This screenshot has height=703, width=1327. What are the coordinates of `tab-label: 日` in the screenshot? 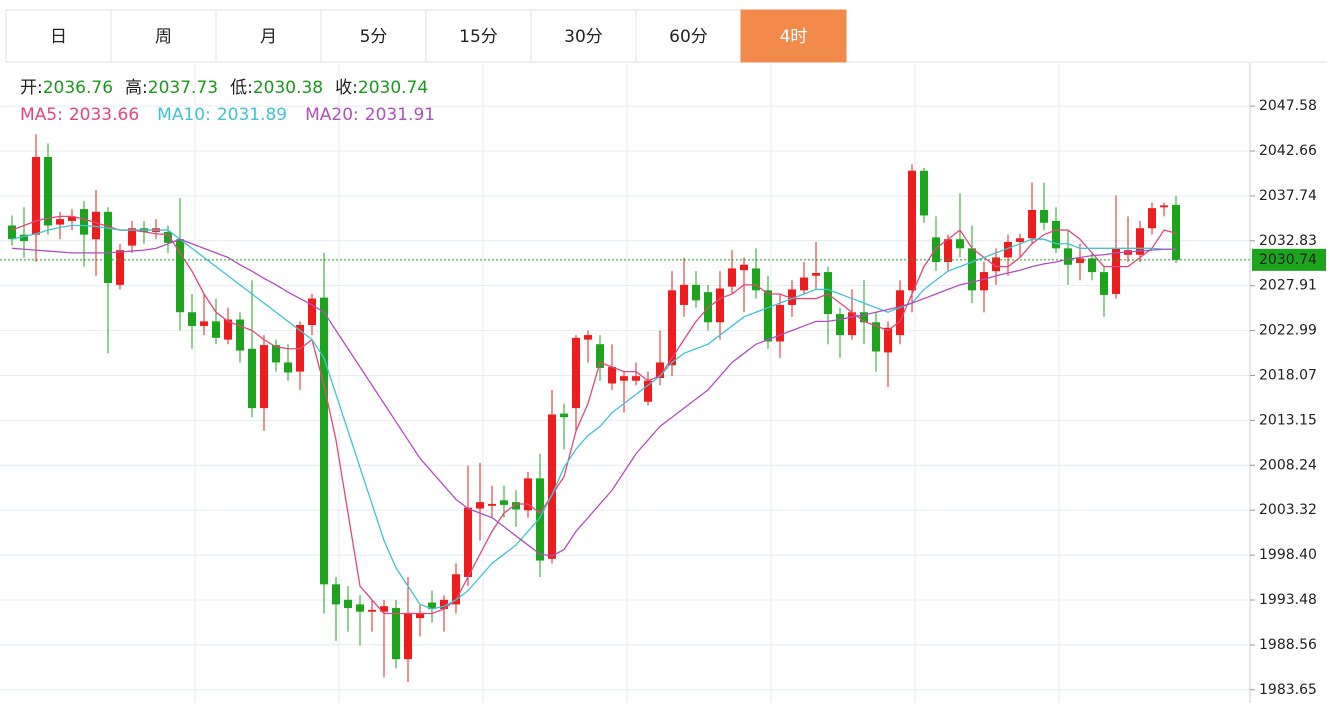 It's located at (58, 37).